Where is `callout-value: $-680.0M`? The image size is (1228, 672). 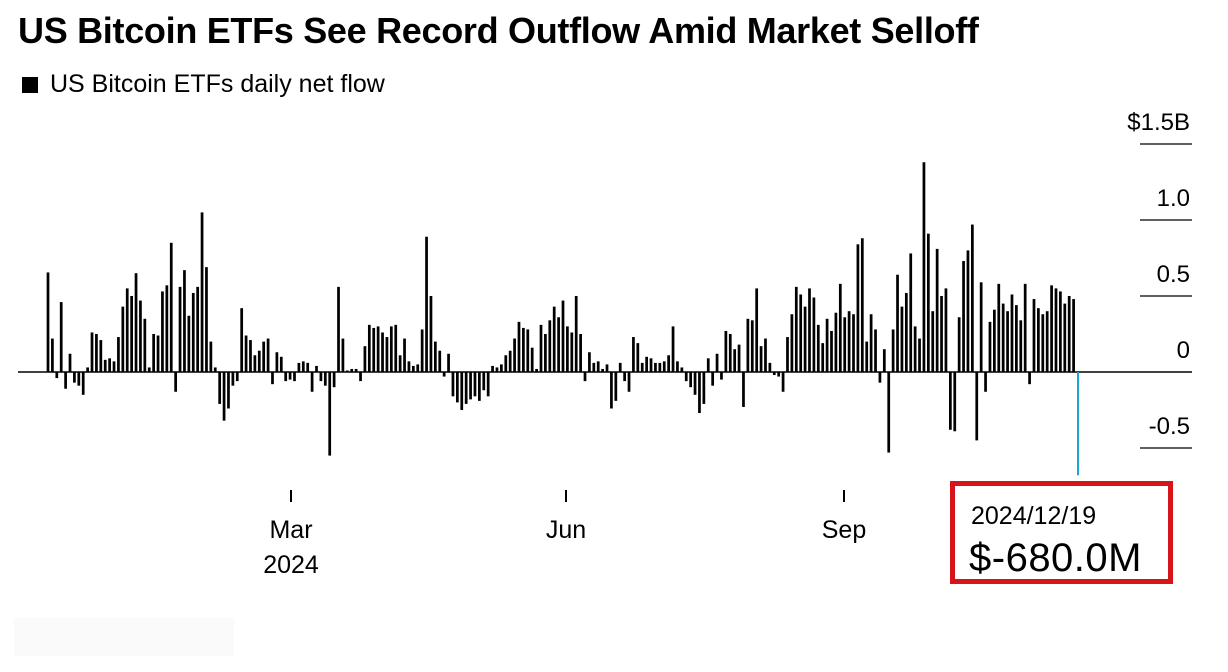 callout-value: $-680.0M is located at coordinates (1055, 558).